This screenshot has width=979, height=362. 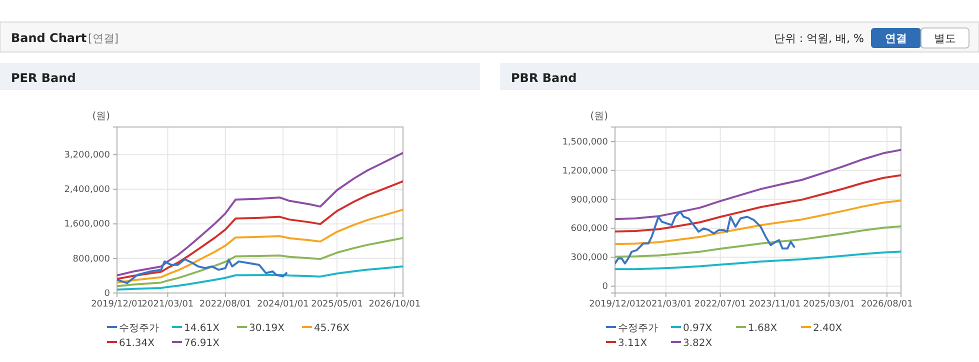 I want to click on y-tick-label: 800,000, so click(x=91, y=259).